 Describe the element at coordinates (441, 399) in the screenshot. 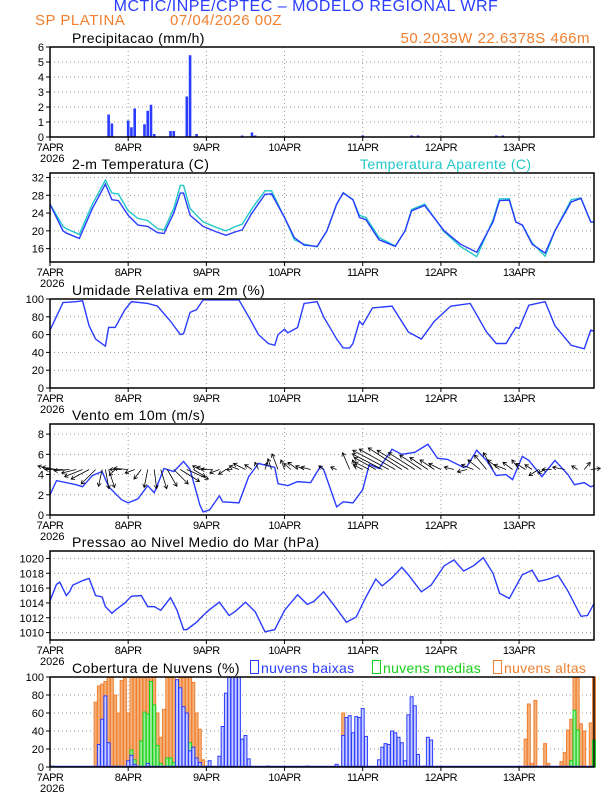

I see `x-tick-label: 12APR` at that location.